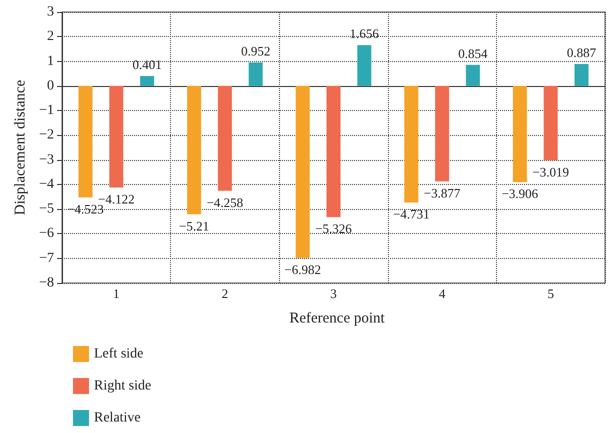 The height and width of the screenshot is (433, 613). Describe the element at coordinates (46, 135) in the screenshot. I see `y-tick-label: −2` at that location.